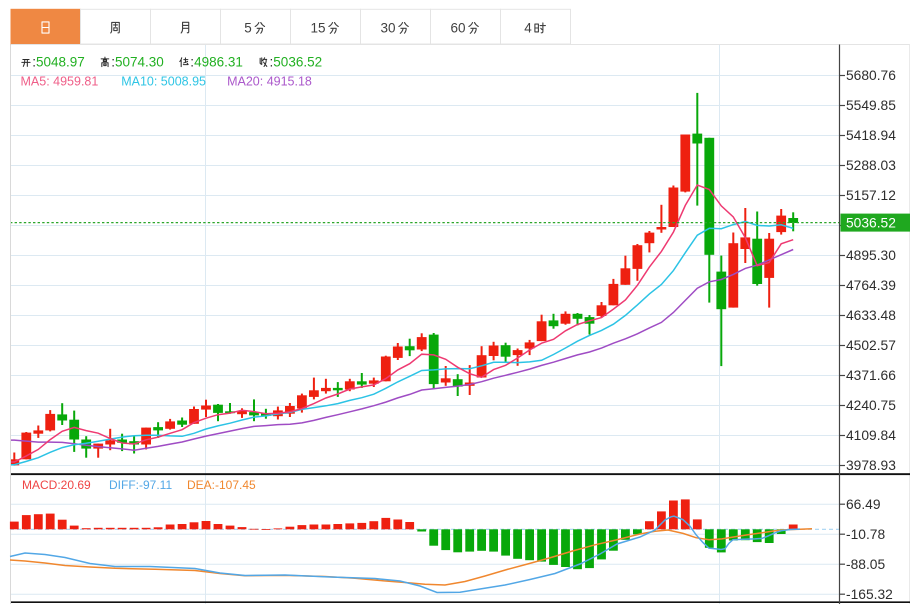 Image resolution: width=916 pixels, height=611 pixels. What do you see at coordinates (56, 485) in the screenshot?
I see `svg-text: MACD:20.69` at bounding box center [56, 485].